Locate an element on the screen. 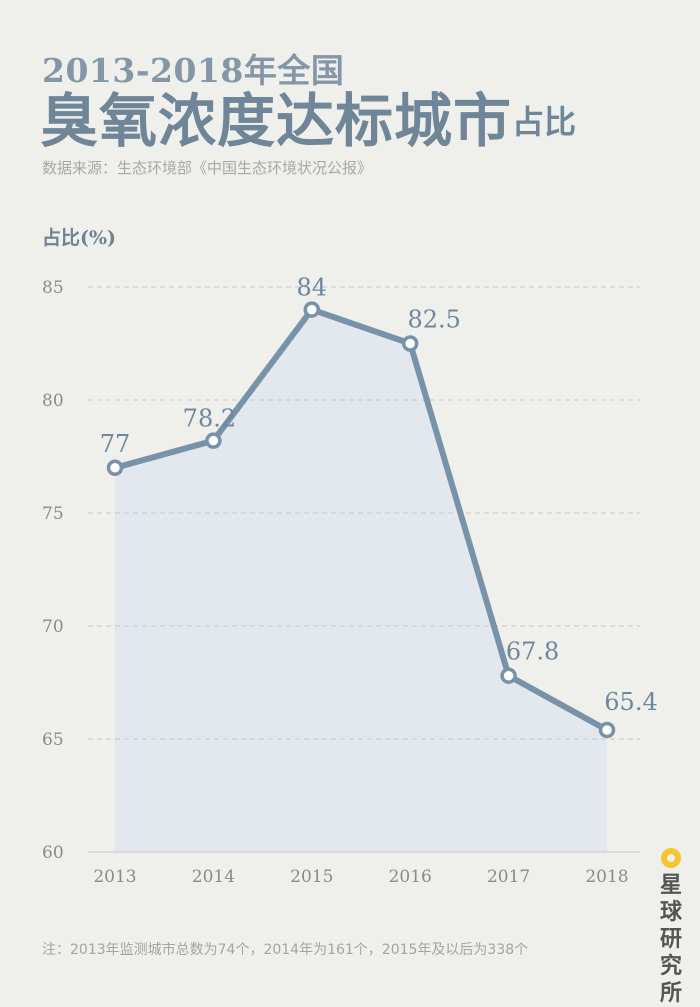  data-label: 67.8 is located at coordinates (532, 652).